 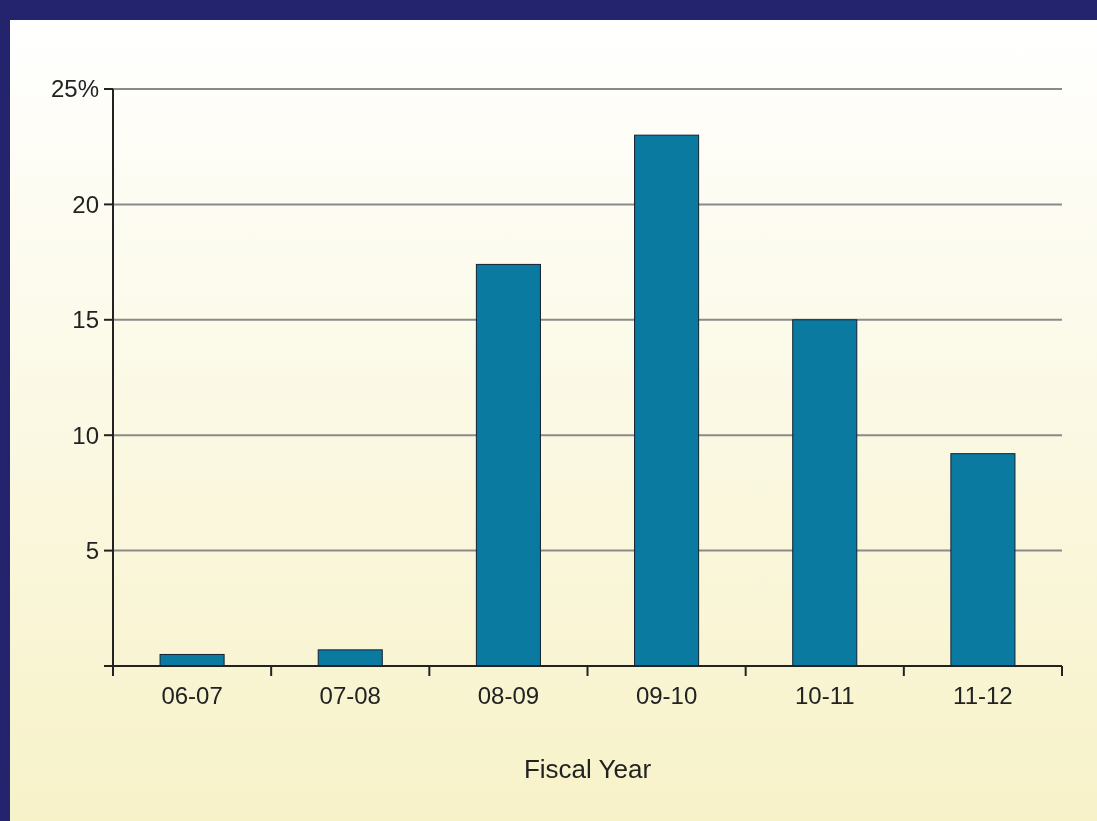 What do you see at coordinates (587, 769) in the screenshot?
I see `x-axis-title: Fiscal Year` at bounding box center [587, 769].